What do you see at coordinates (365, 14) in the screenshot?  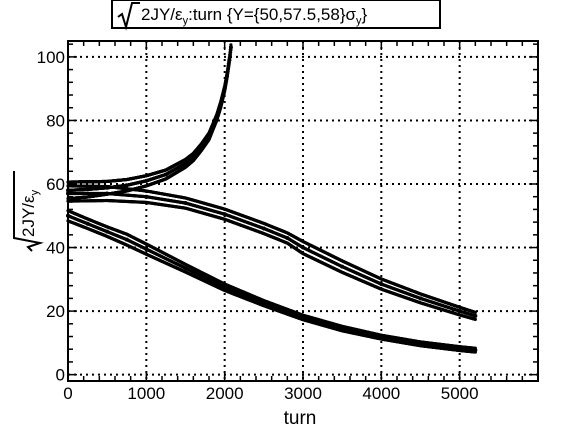 I see `title-suffix: }` at bounding box center [365, 14].